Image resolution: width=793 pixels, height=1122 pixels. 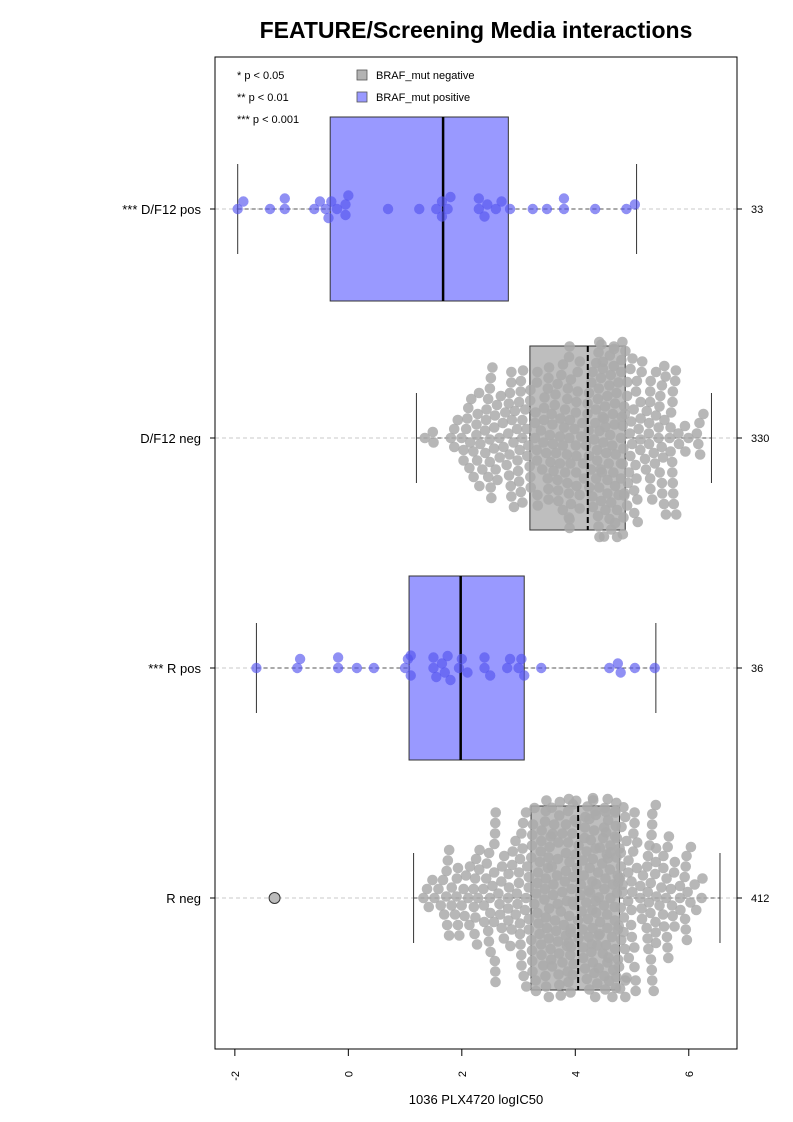 What do you see at coordinates (442, 209) in the screenshot?
I see `group-0: *** D/F12 pos 33` at bounding box center [442, 209].